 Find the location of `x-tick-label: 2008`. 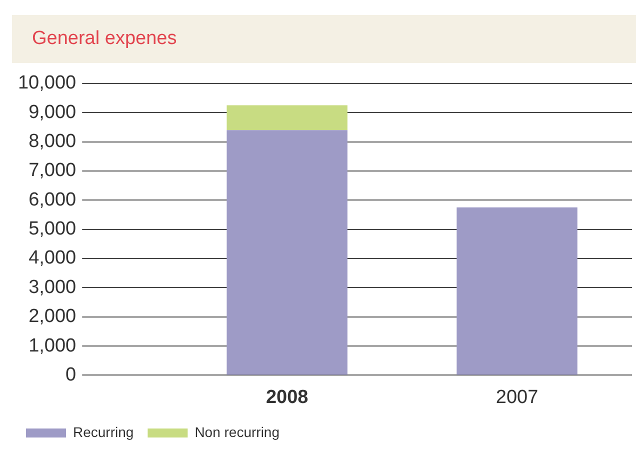

x-tick-label: 2008 is located at coordinates (287, 397).